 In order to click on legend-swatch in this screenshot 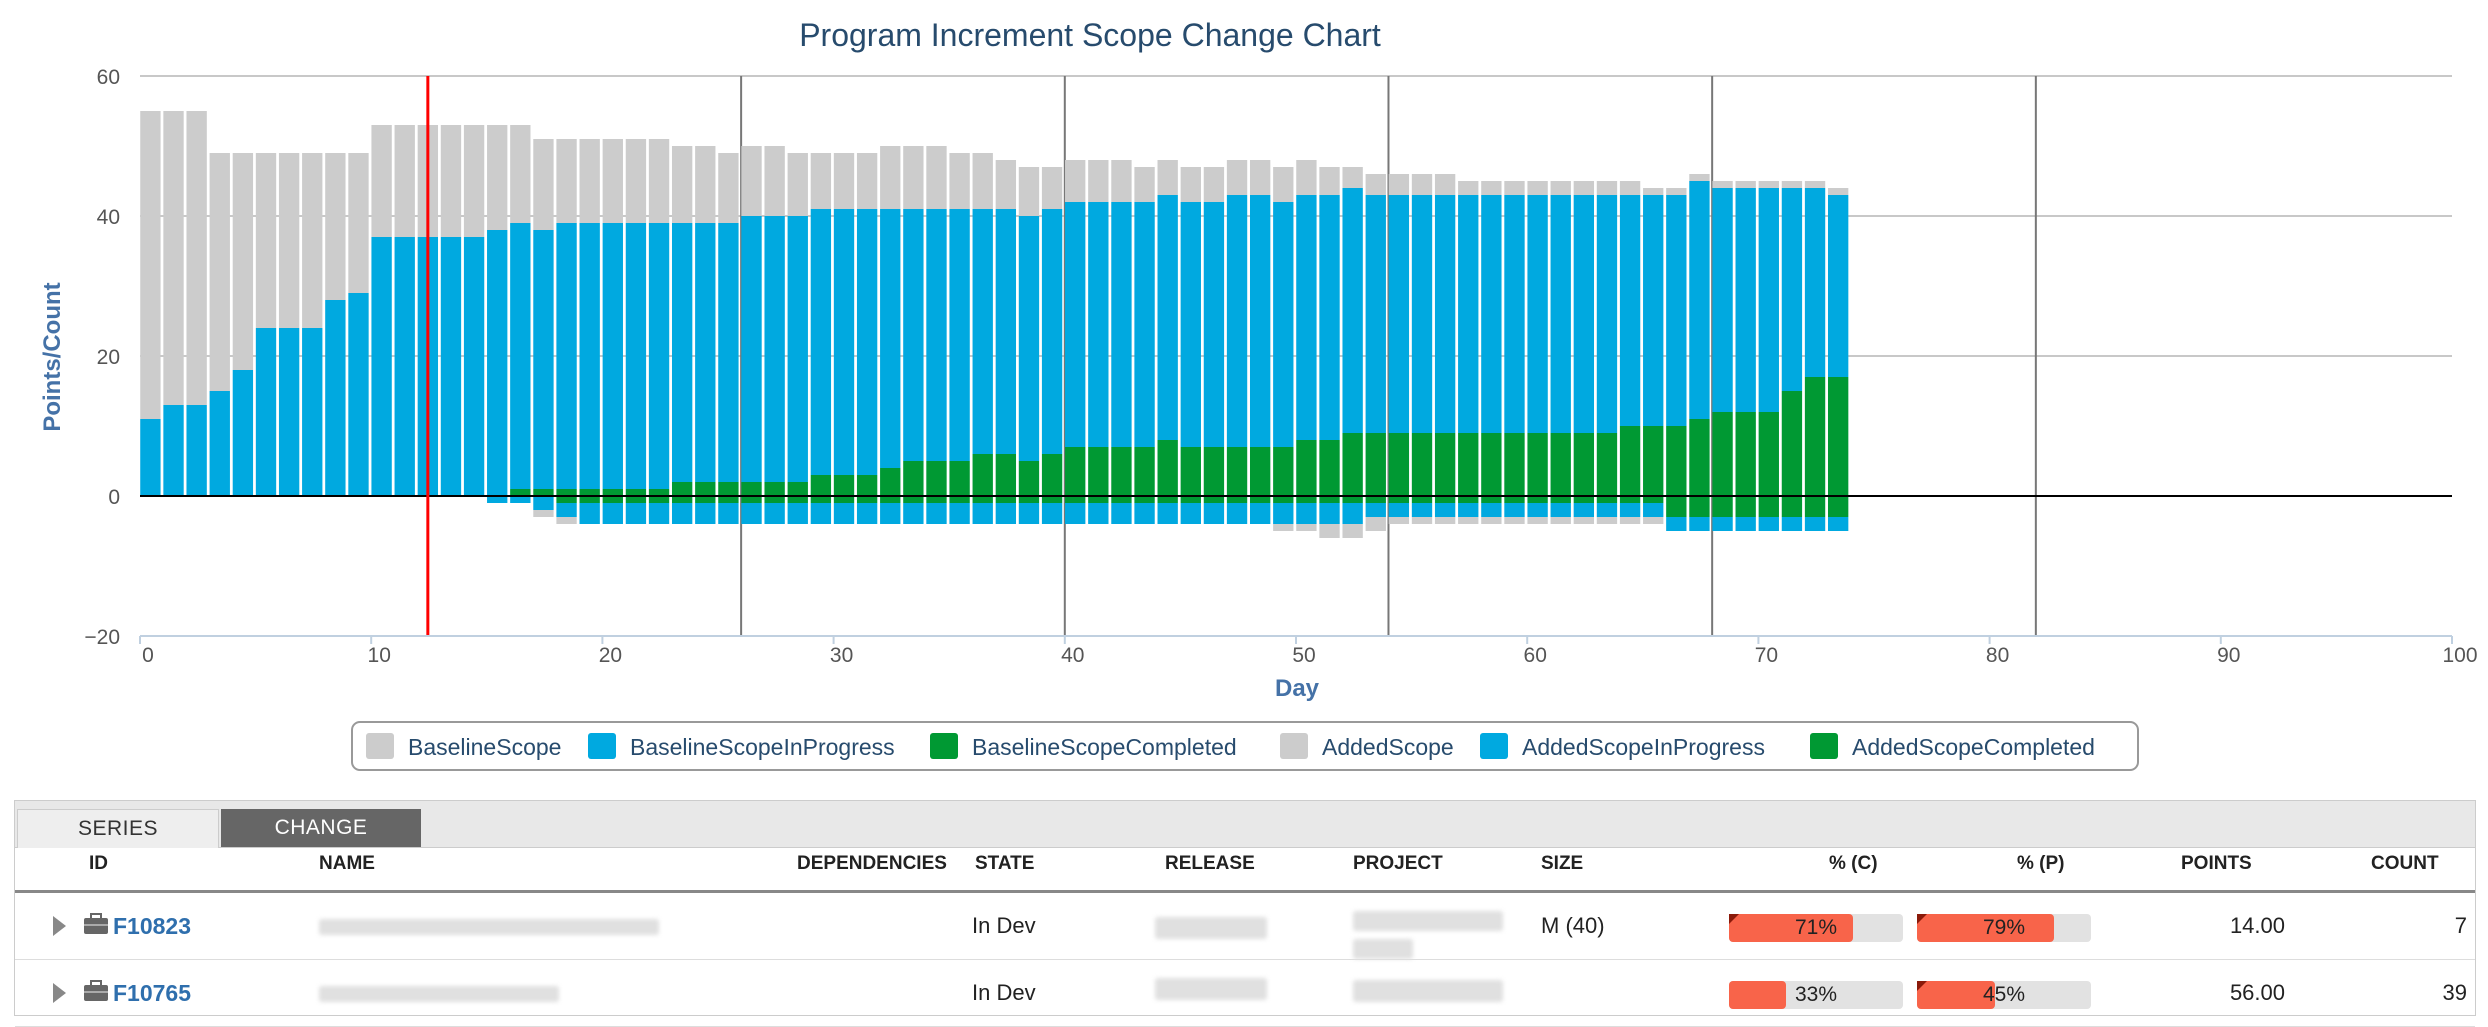, I will do `click(944, 746)`.